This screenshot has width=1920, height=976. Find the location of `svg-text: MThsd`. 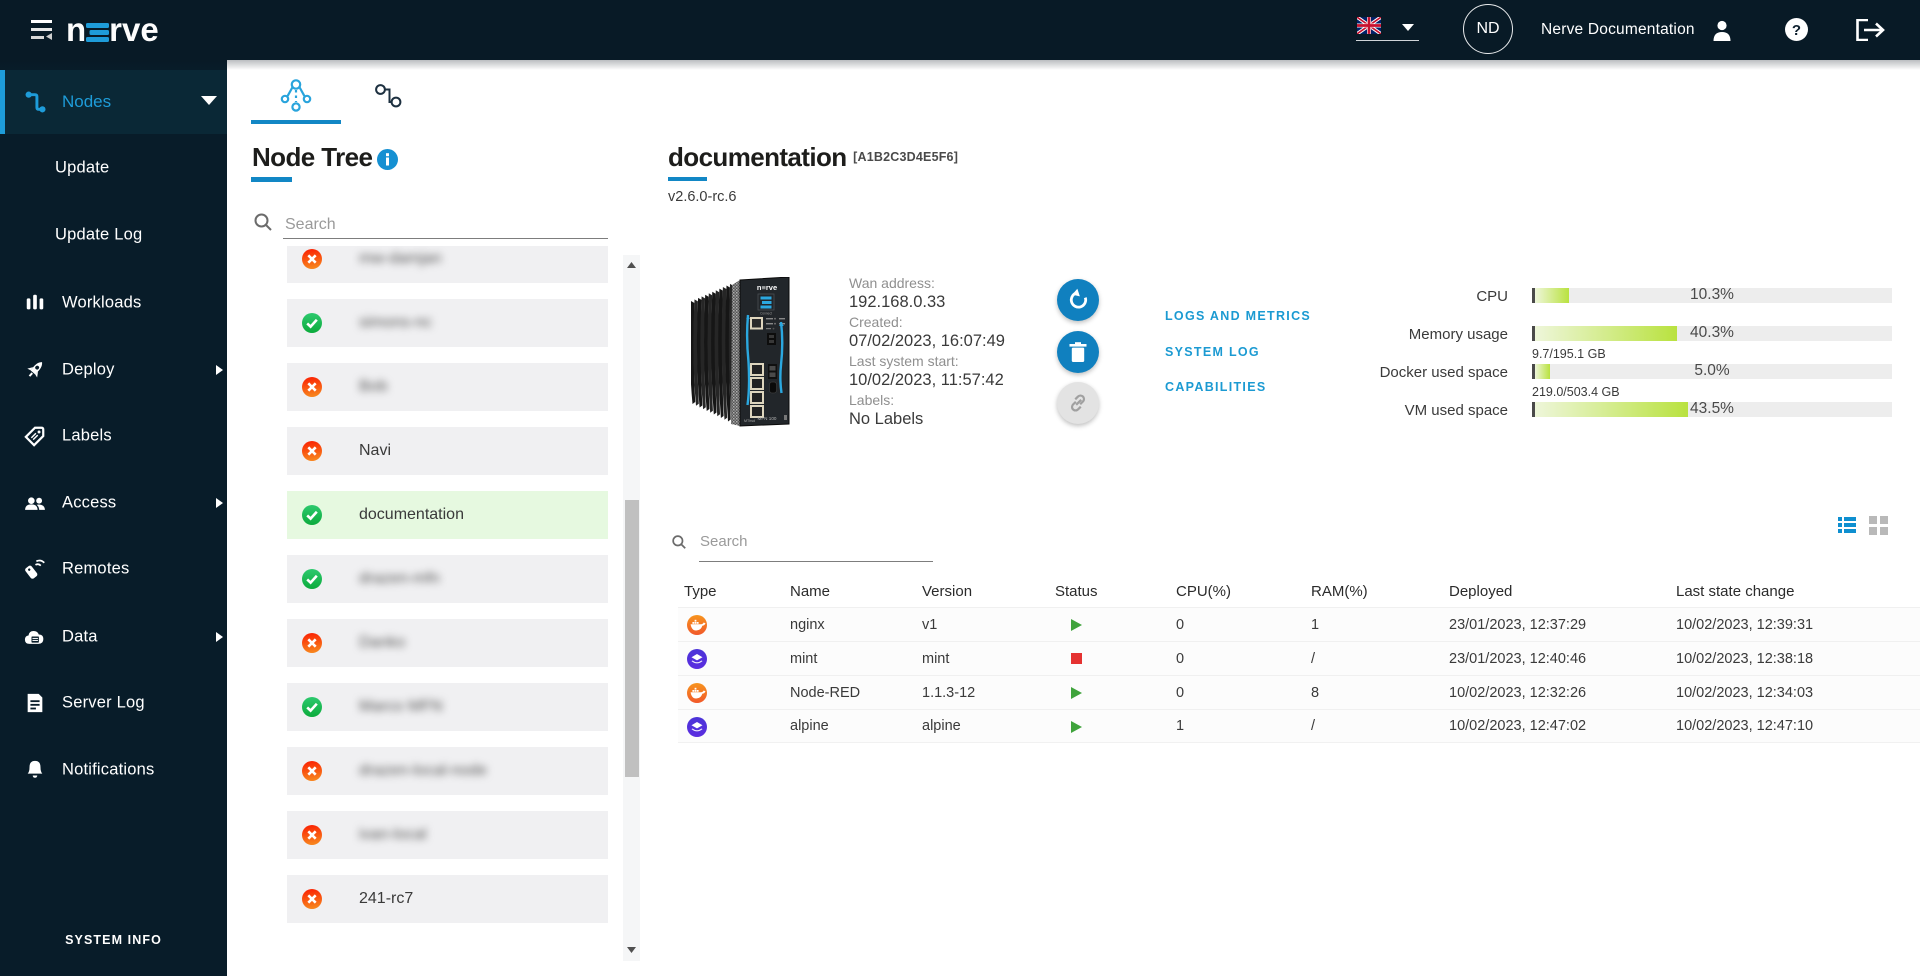

svg-text: MThsd is located at coordinates (749, 421).